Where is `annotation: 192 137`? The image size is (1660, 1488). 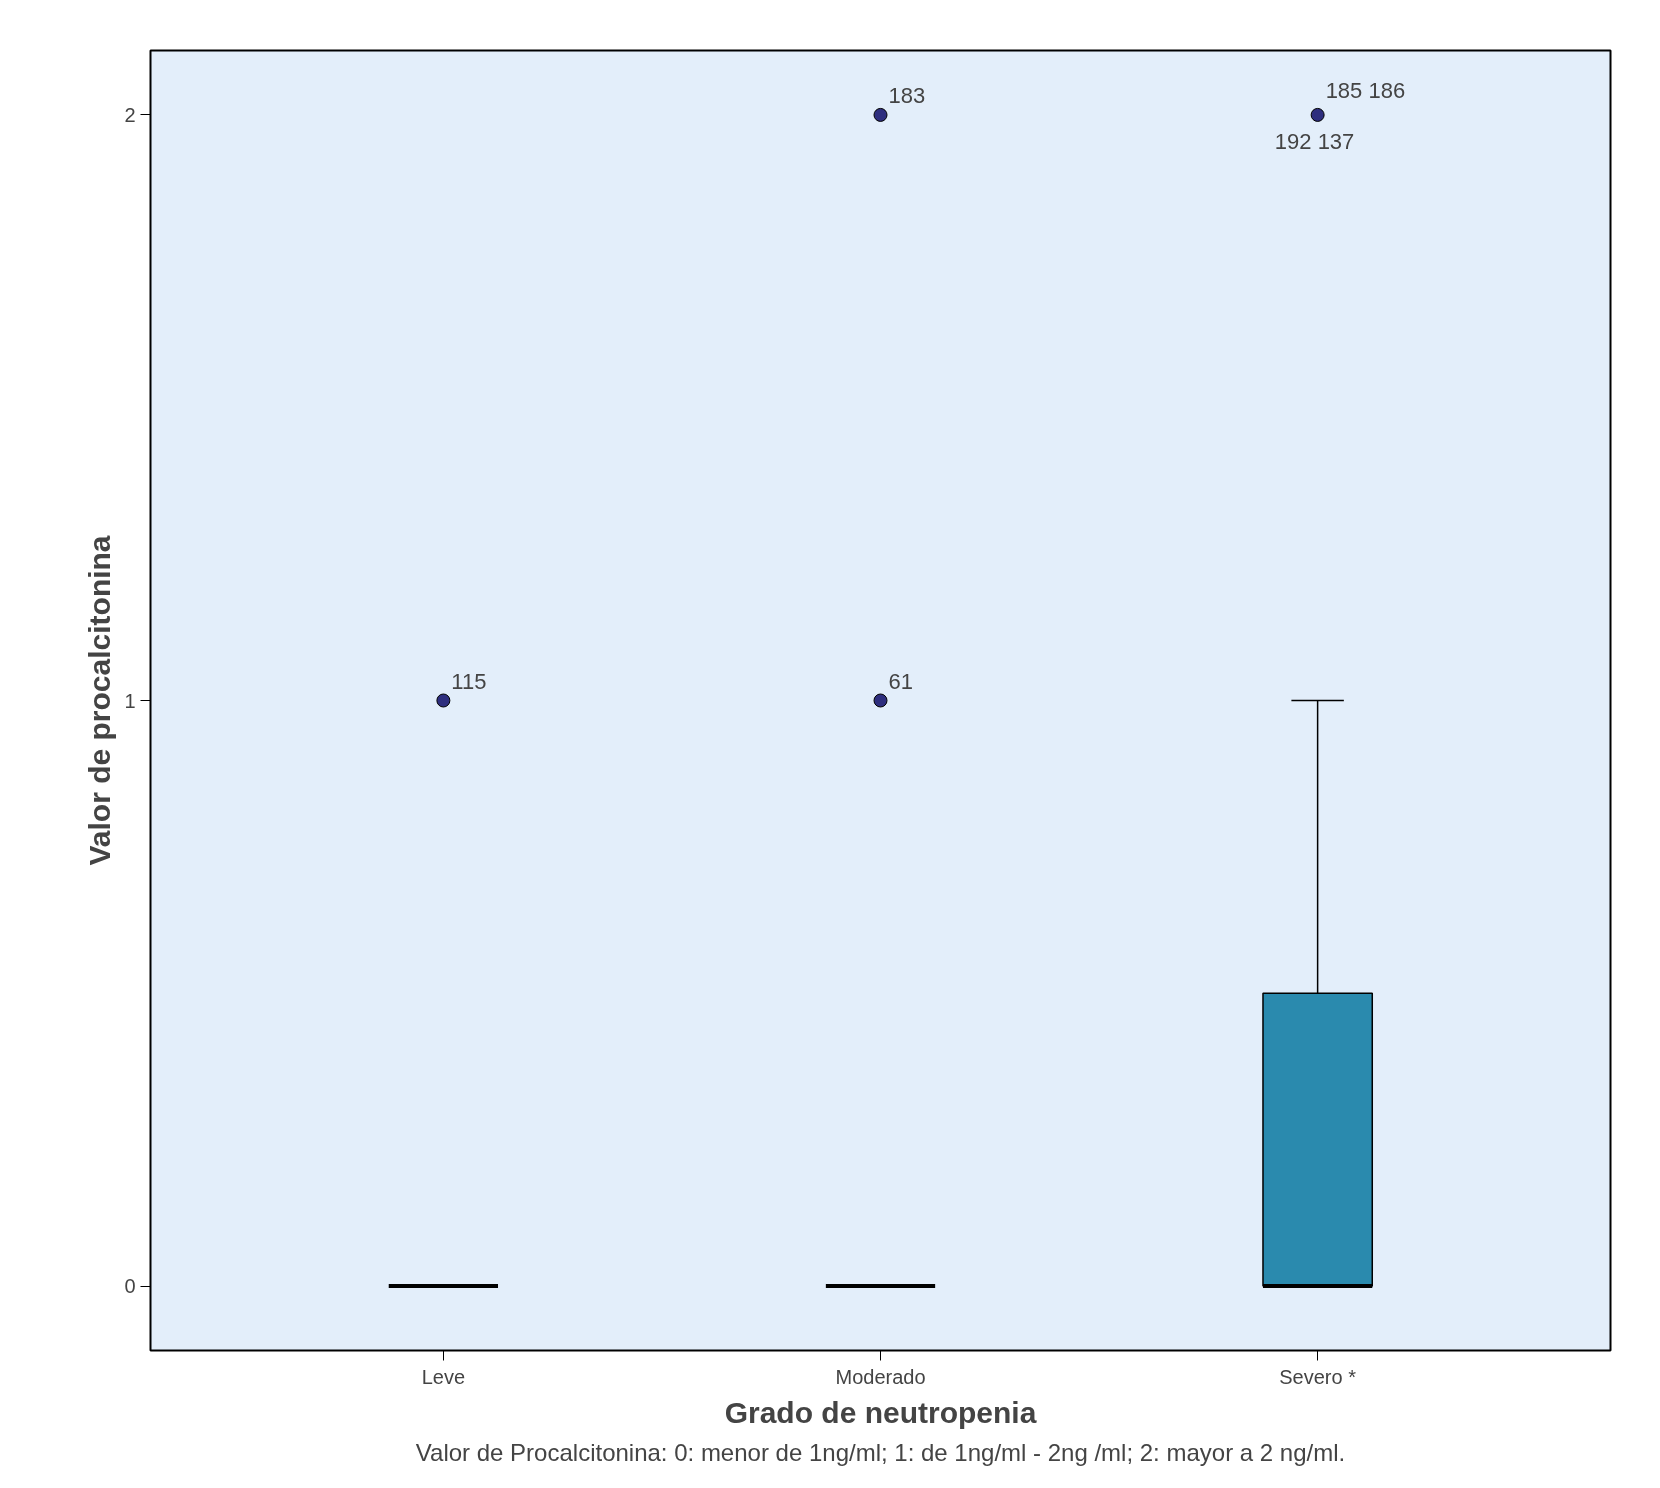 annotation: 192 137 is located at coordinates (1314, 141).